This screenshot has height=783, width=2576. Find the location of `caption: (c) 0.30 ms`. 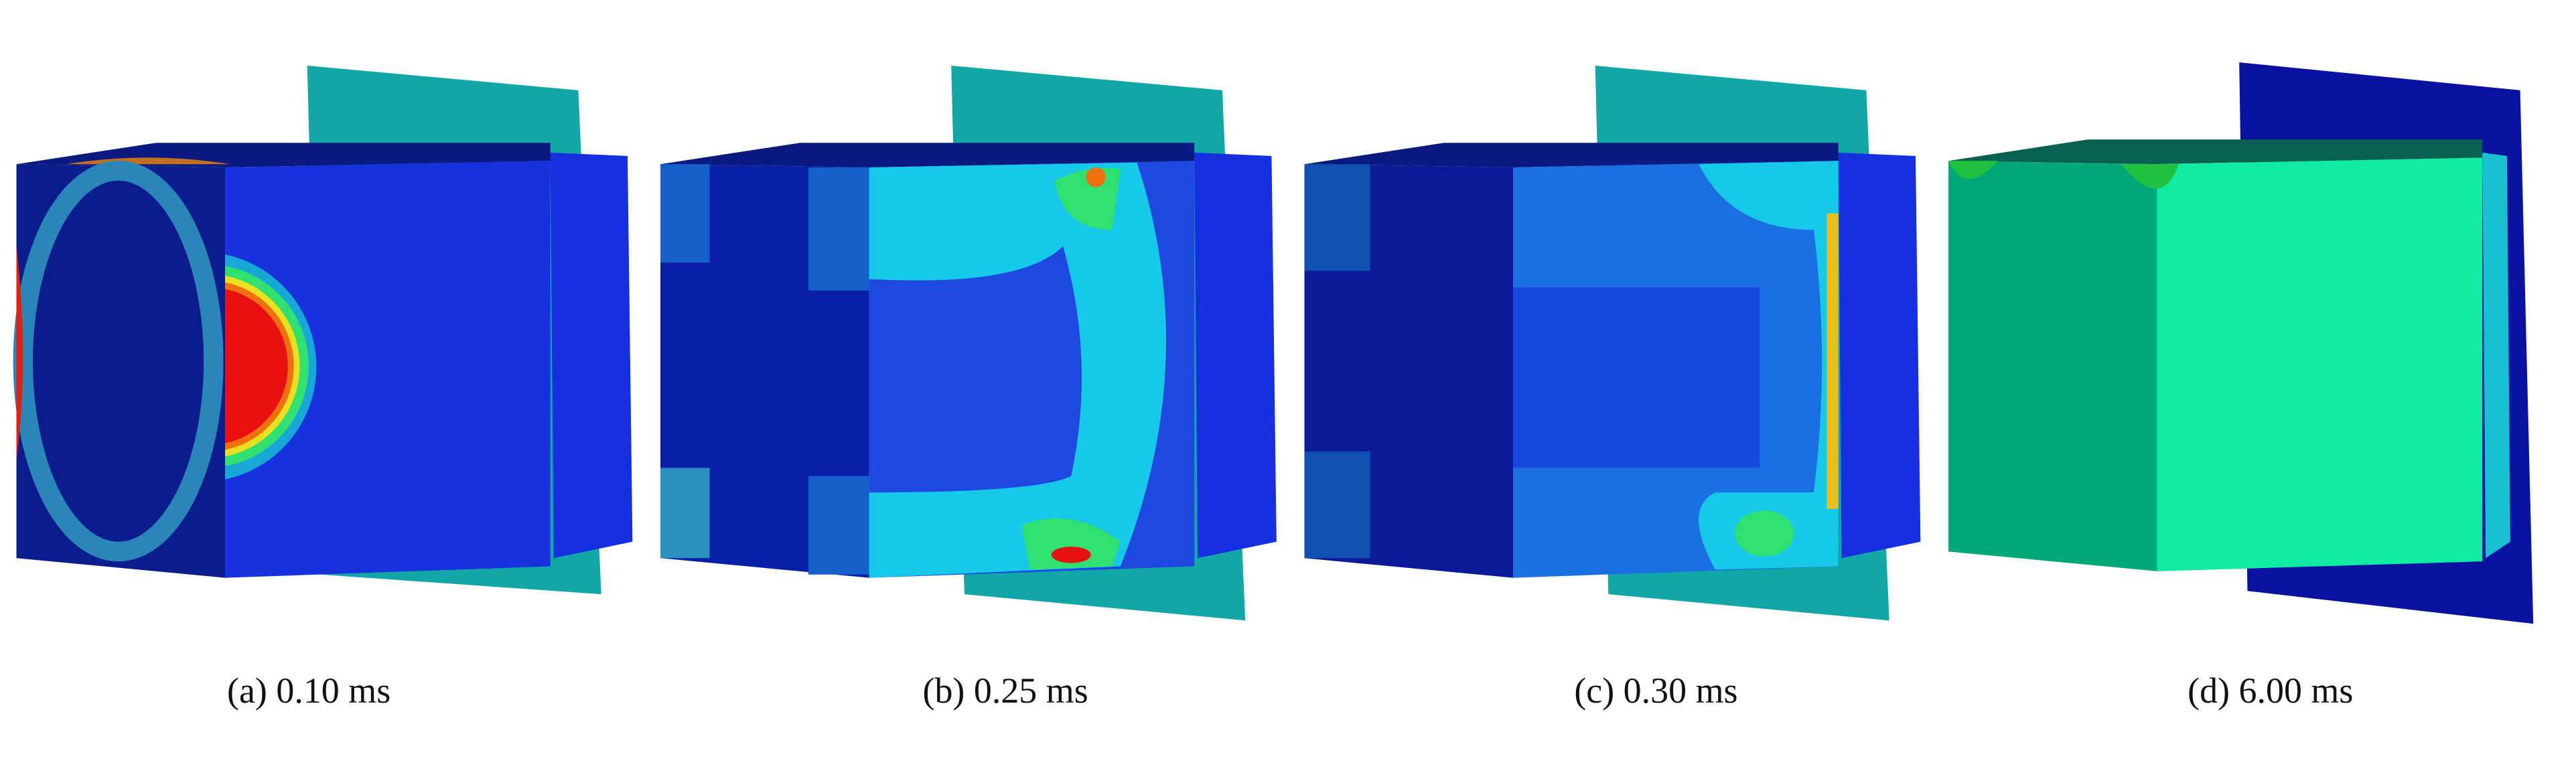

caption: (c) 0.30 ms is located at coordinates (1655, 690).